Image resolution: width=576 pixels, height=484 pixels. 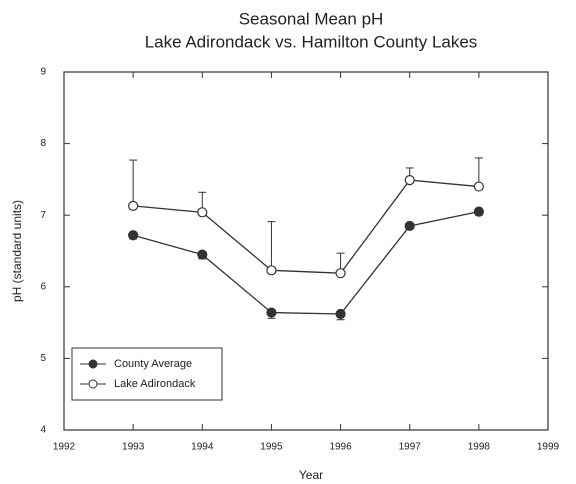 I want to click on y-tick-label: 5, so click(x=43, y=358).